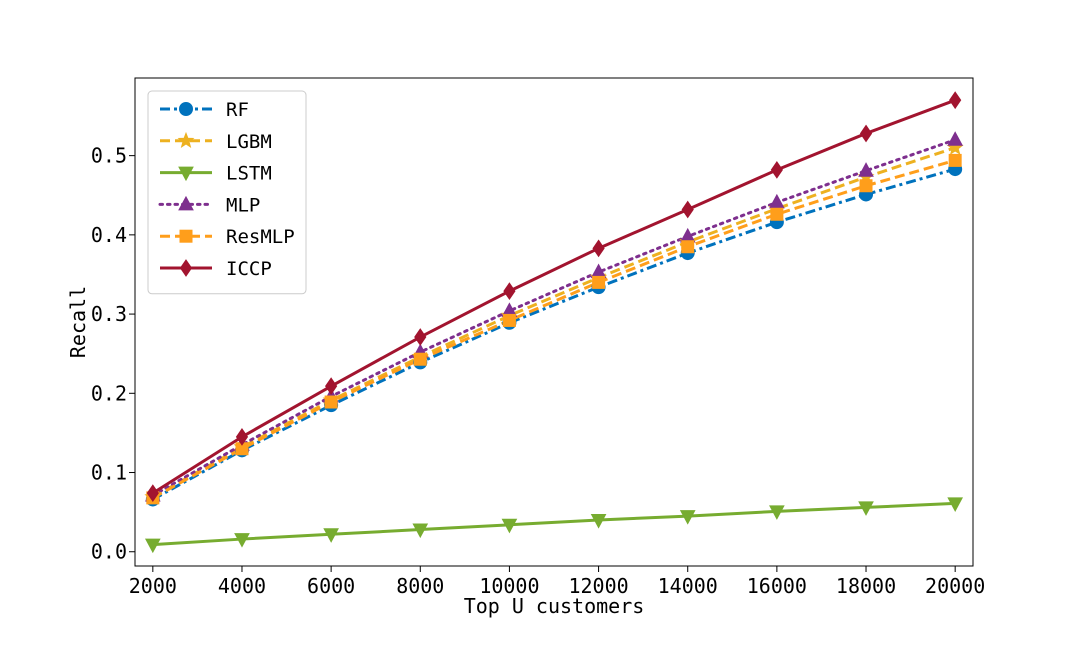  Describe the element at coordinates (237, 110) in the screenshot. I see `legend-label-rf: RF` at that location.